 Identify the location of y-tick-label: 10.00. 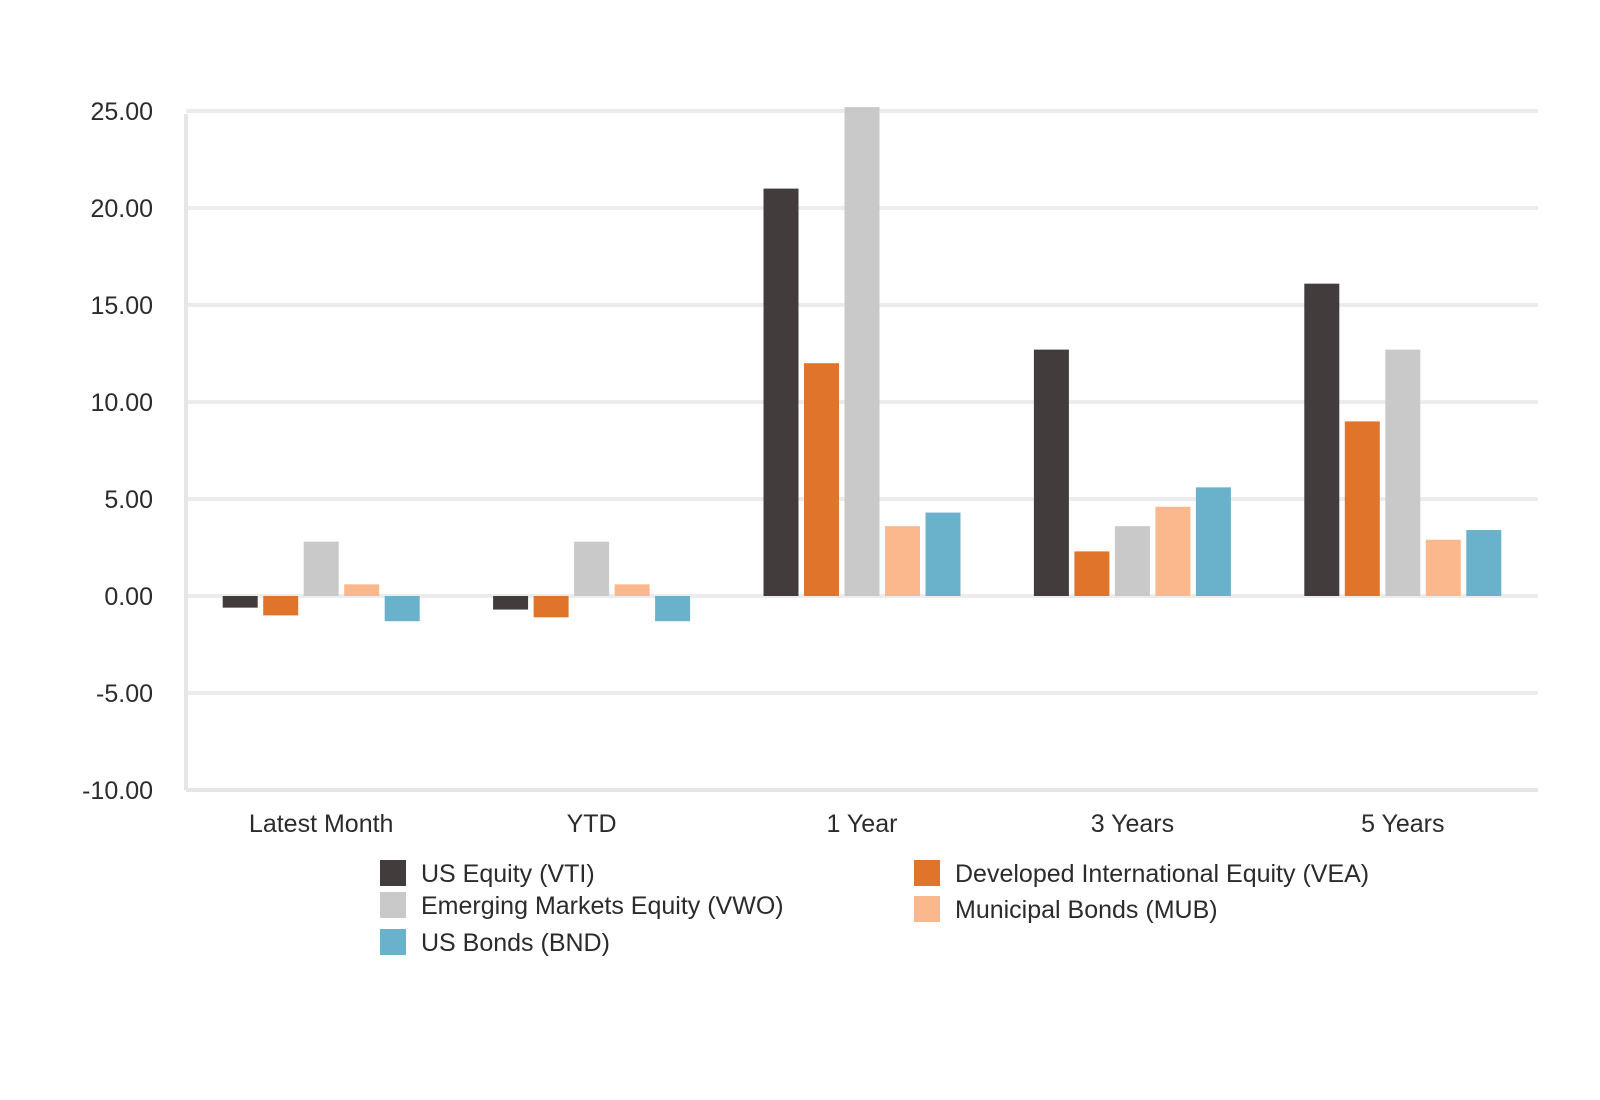
(121, 403).